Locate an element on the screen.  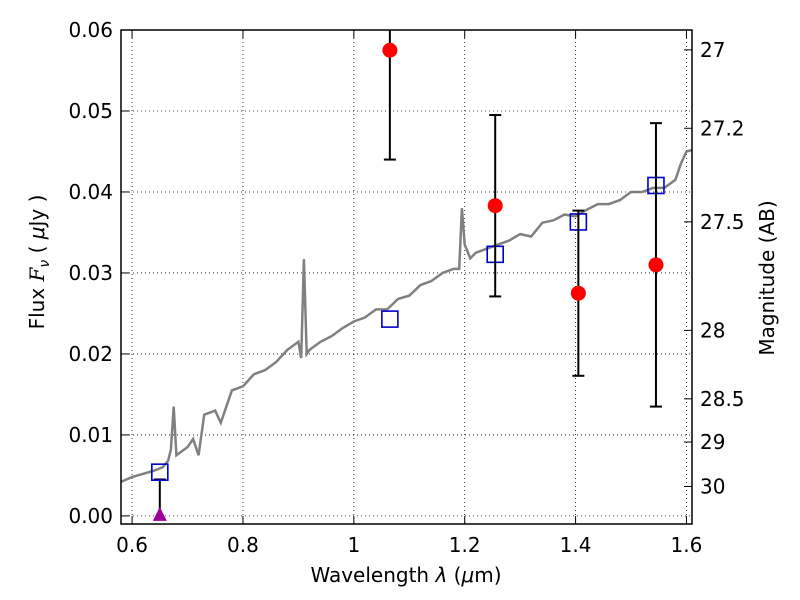
x-axis-label: Wavelength λ (μm) is located at coordinates (405, 575).